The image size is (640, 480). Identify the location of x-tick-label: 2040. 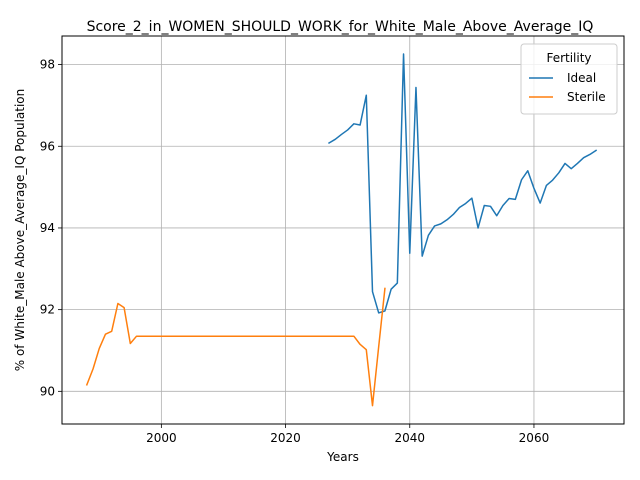
(409, 438).